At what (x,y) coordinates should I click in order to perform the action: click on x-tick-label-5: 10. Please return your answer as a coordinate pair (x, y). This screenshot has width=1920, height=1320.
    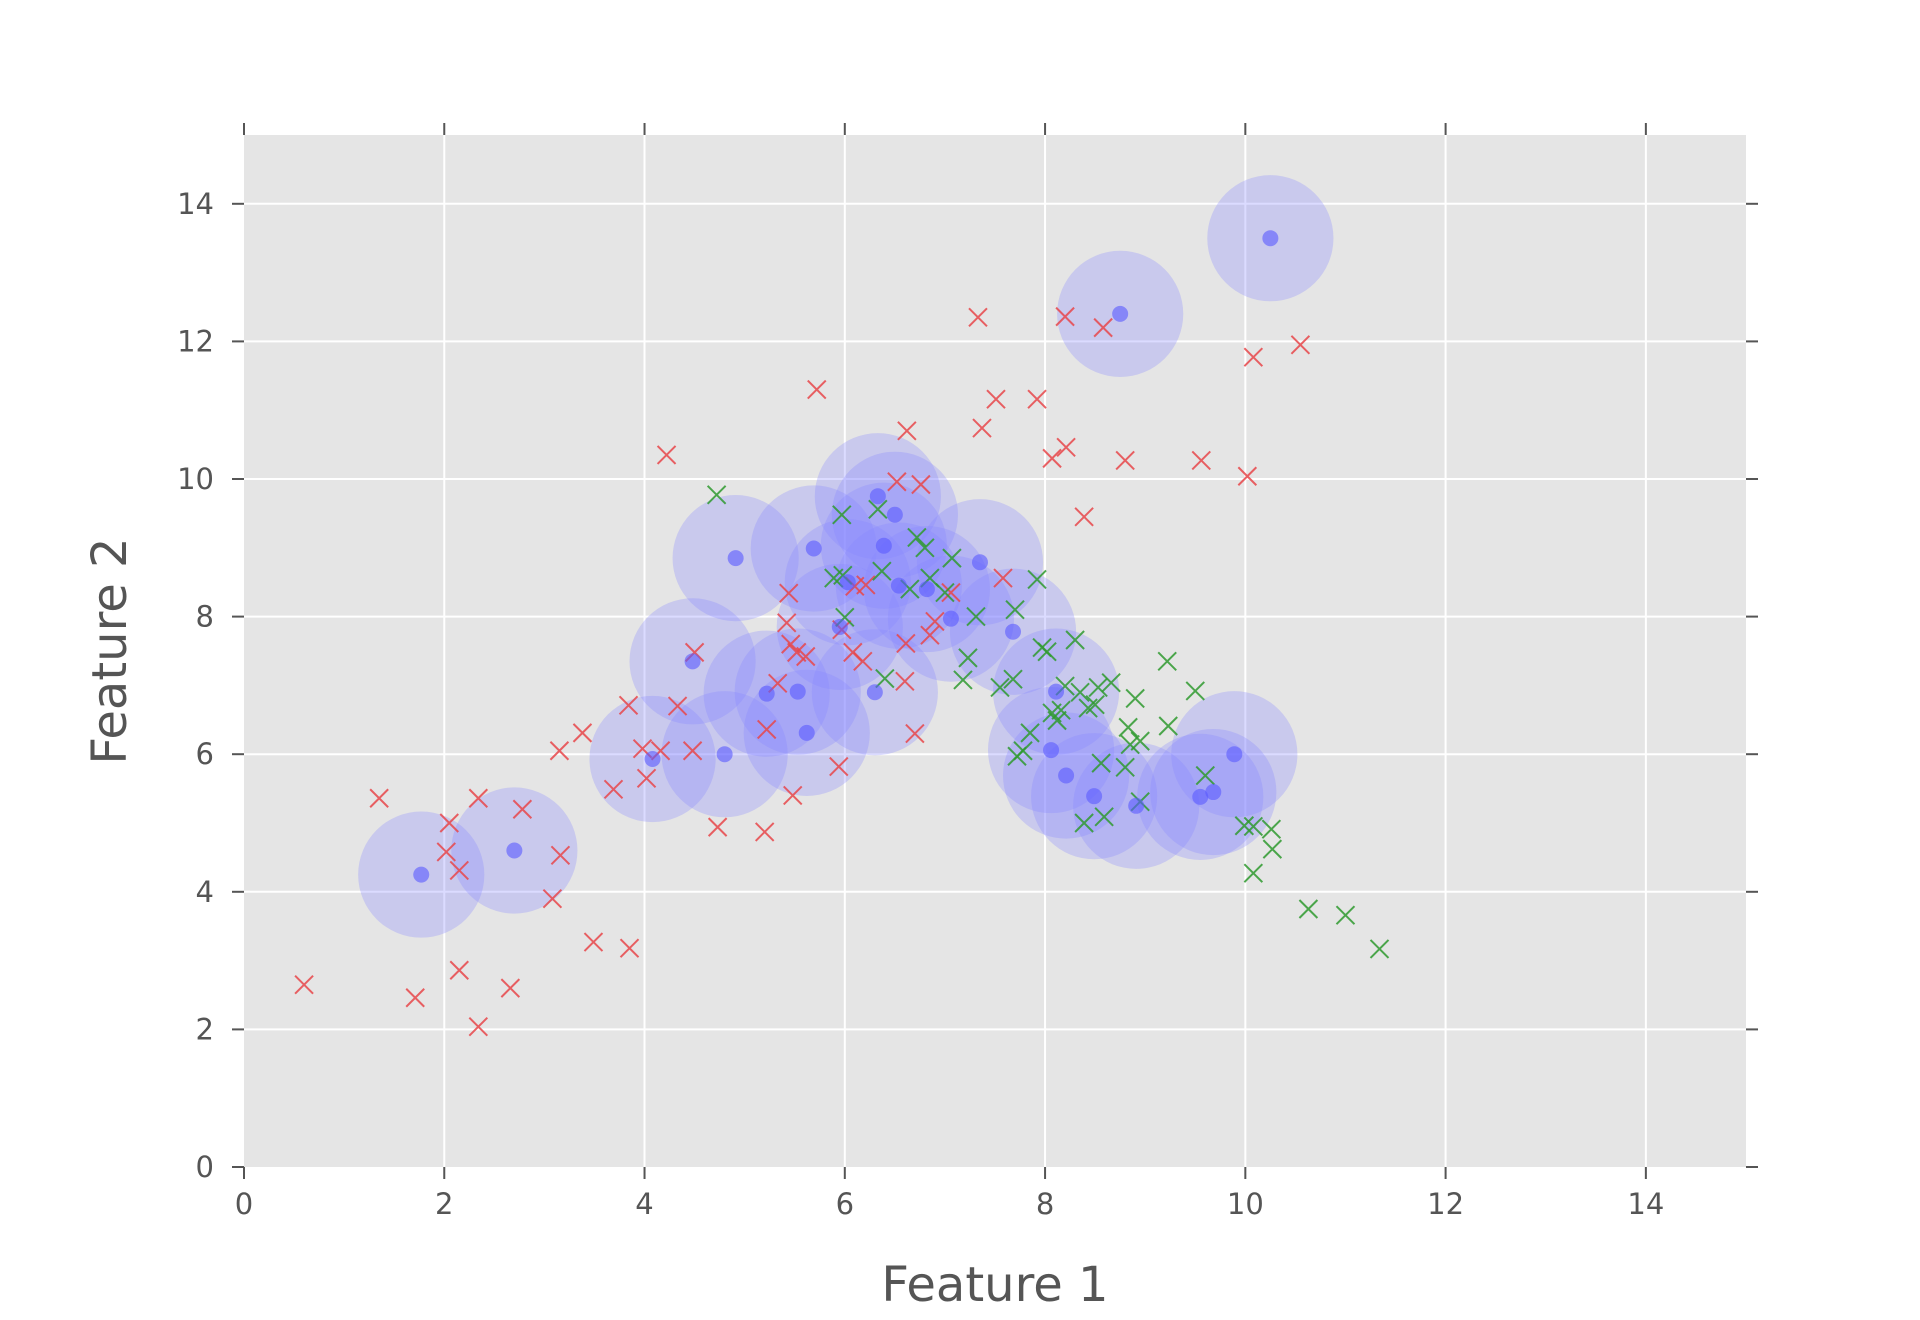
    Looking at the image, I should click on (1245, 1204).